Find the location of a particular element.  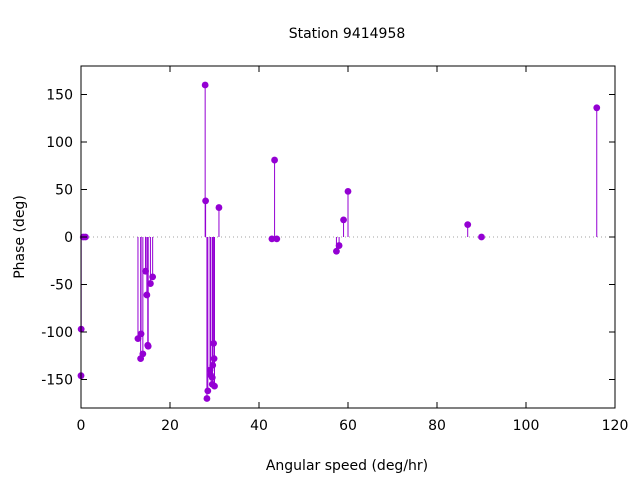

y-tick-label: -100 is located at coordinates (57, 333).